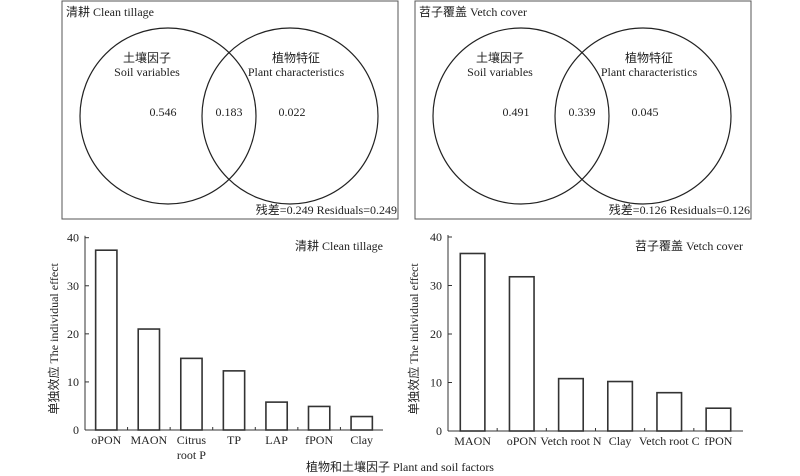 The image size is (800, 476). What do you see at coordinates (645, 112) in the screenshot?
I see `plant-only-value: 0.045` at bounding box center [645, 112].